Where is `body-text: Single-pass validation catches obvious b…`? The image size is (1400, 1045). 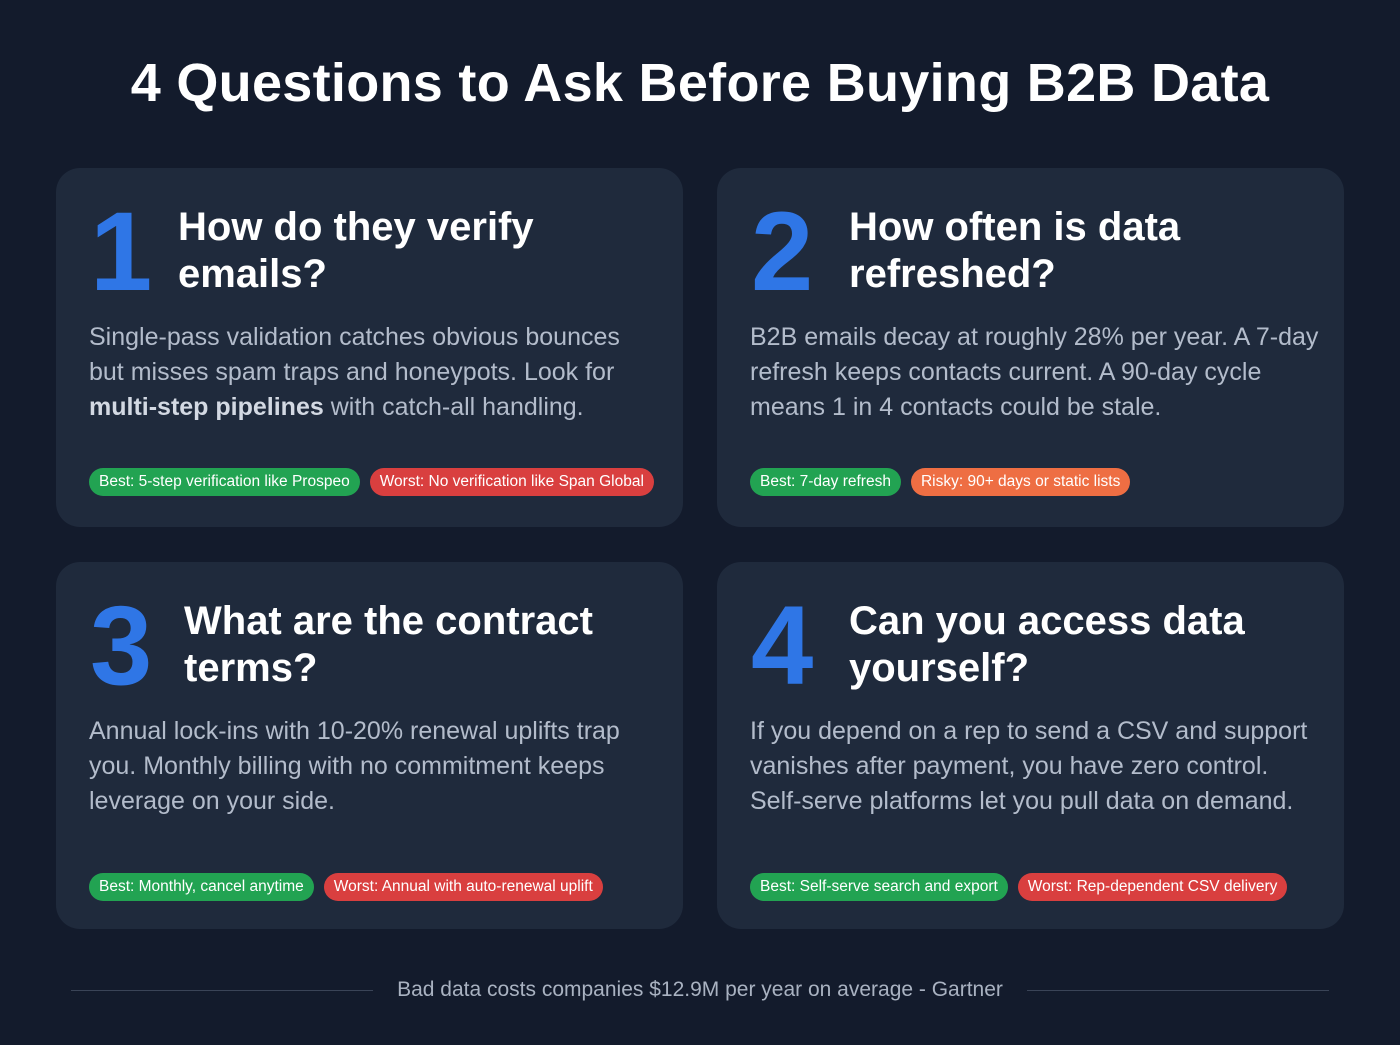 body-text: Single-pass validation catches obvious b… is located at coordinates (354, 354).